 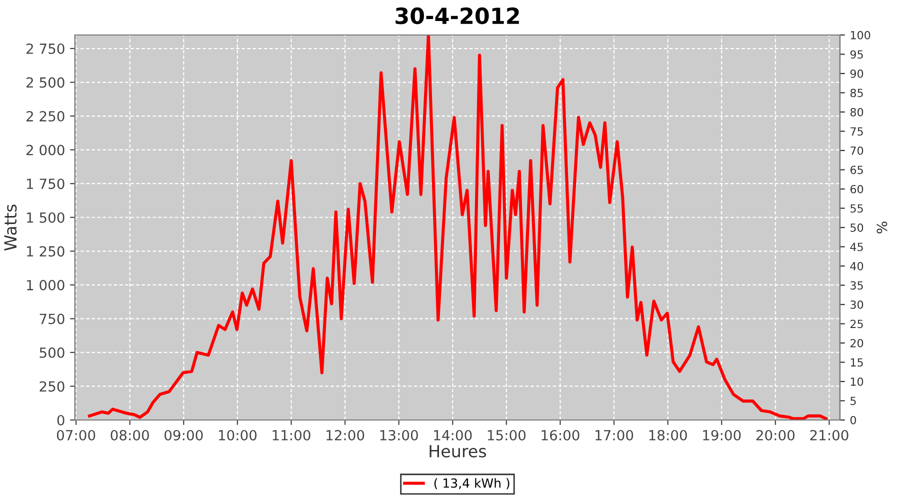 What do you see at coordinates (60, 420) in the screenshot?
I see `y-tick-label: 0` at bounding box center [60, 420].